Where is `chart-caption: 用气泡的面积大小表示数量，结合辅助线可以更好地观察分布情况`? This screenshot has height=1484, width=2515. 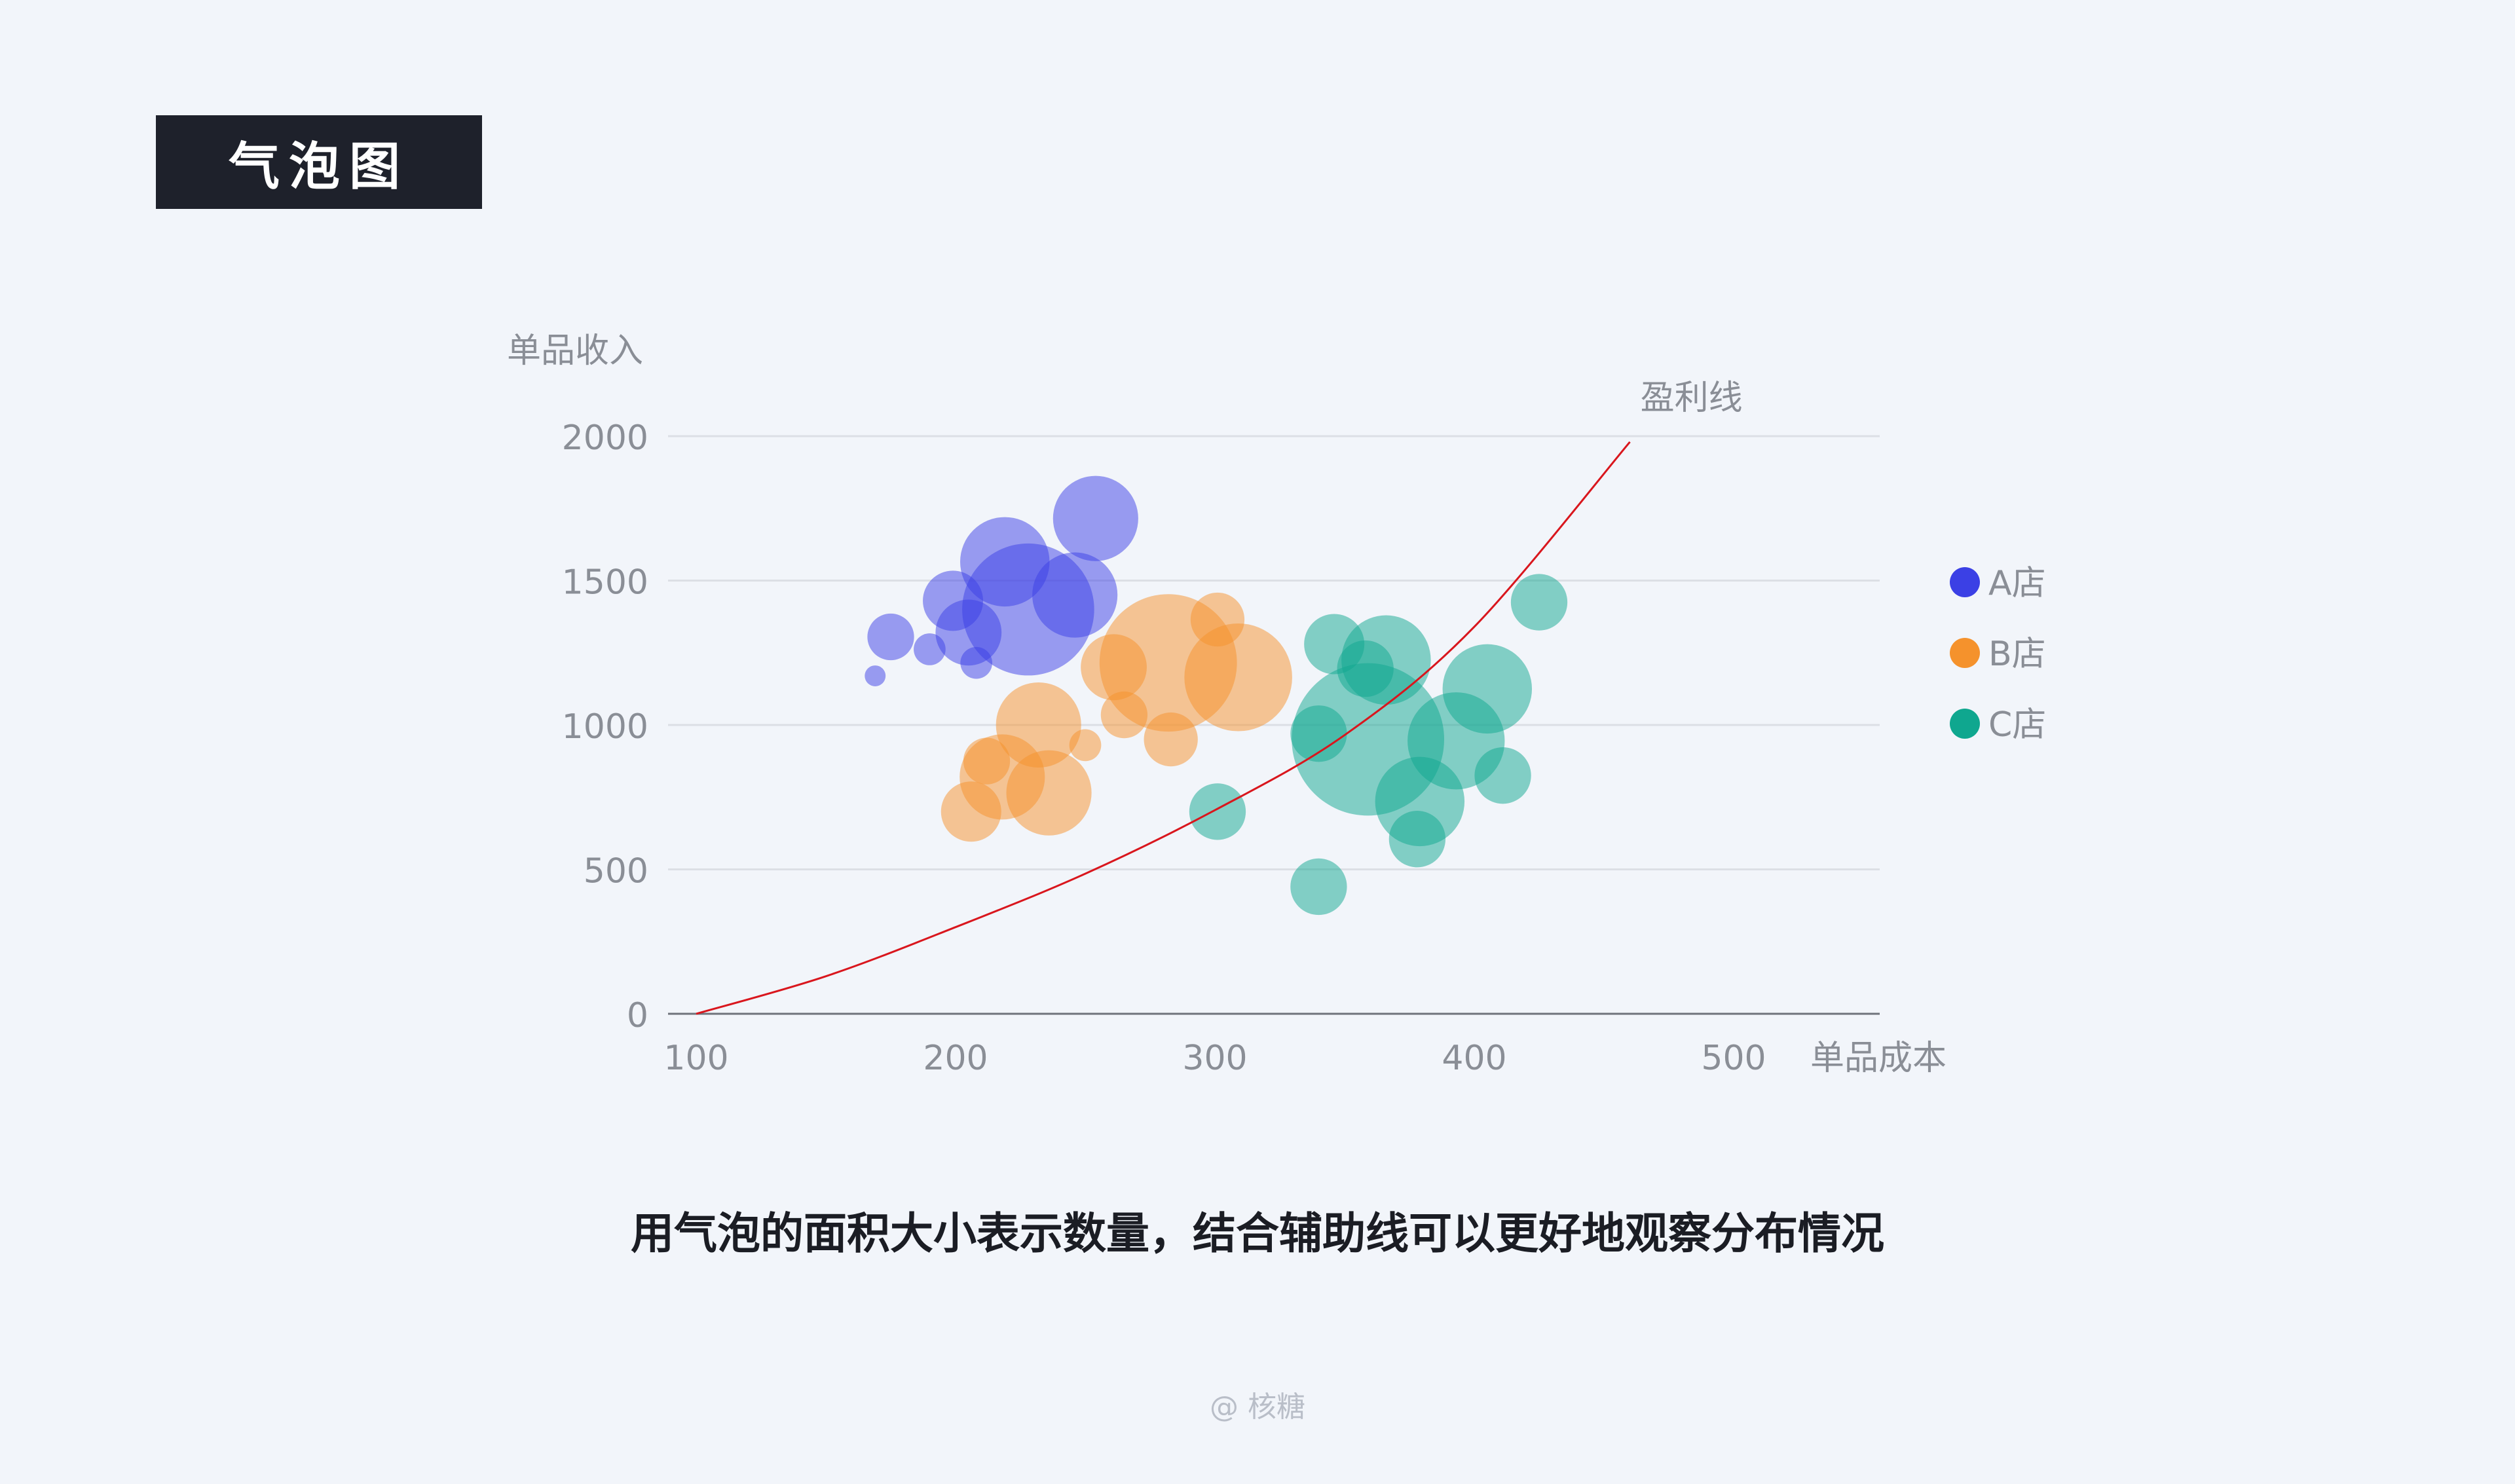 chart-caption: 用气泡的面积大小表示数量，结合辅助线可以更好地观察分布情况 is located at coordinates (1257, 1233).